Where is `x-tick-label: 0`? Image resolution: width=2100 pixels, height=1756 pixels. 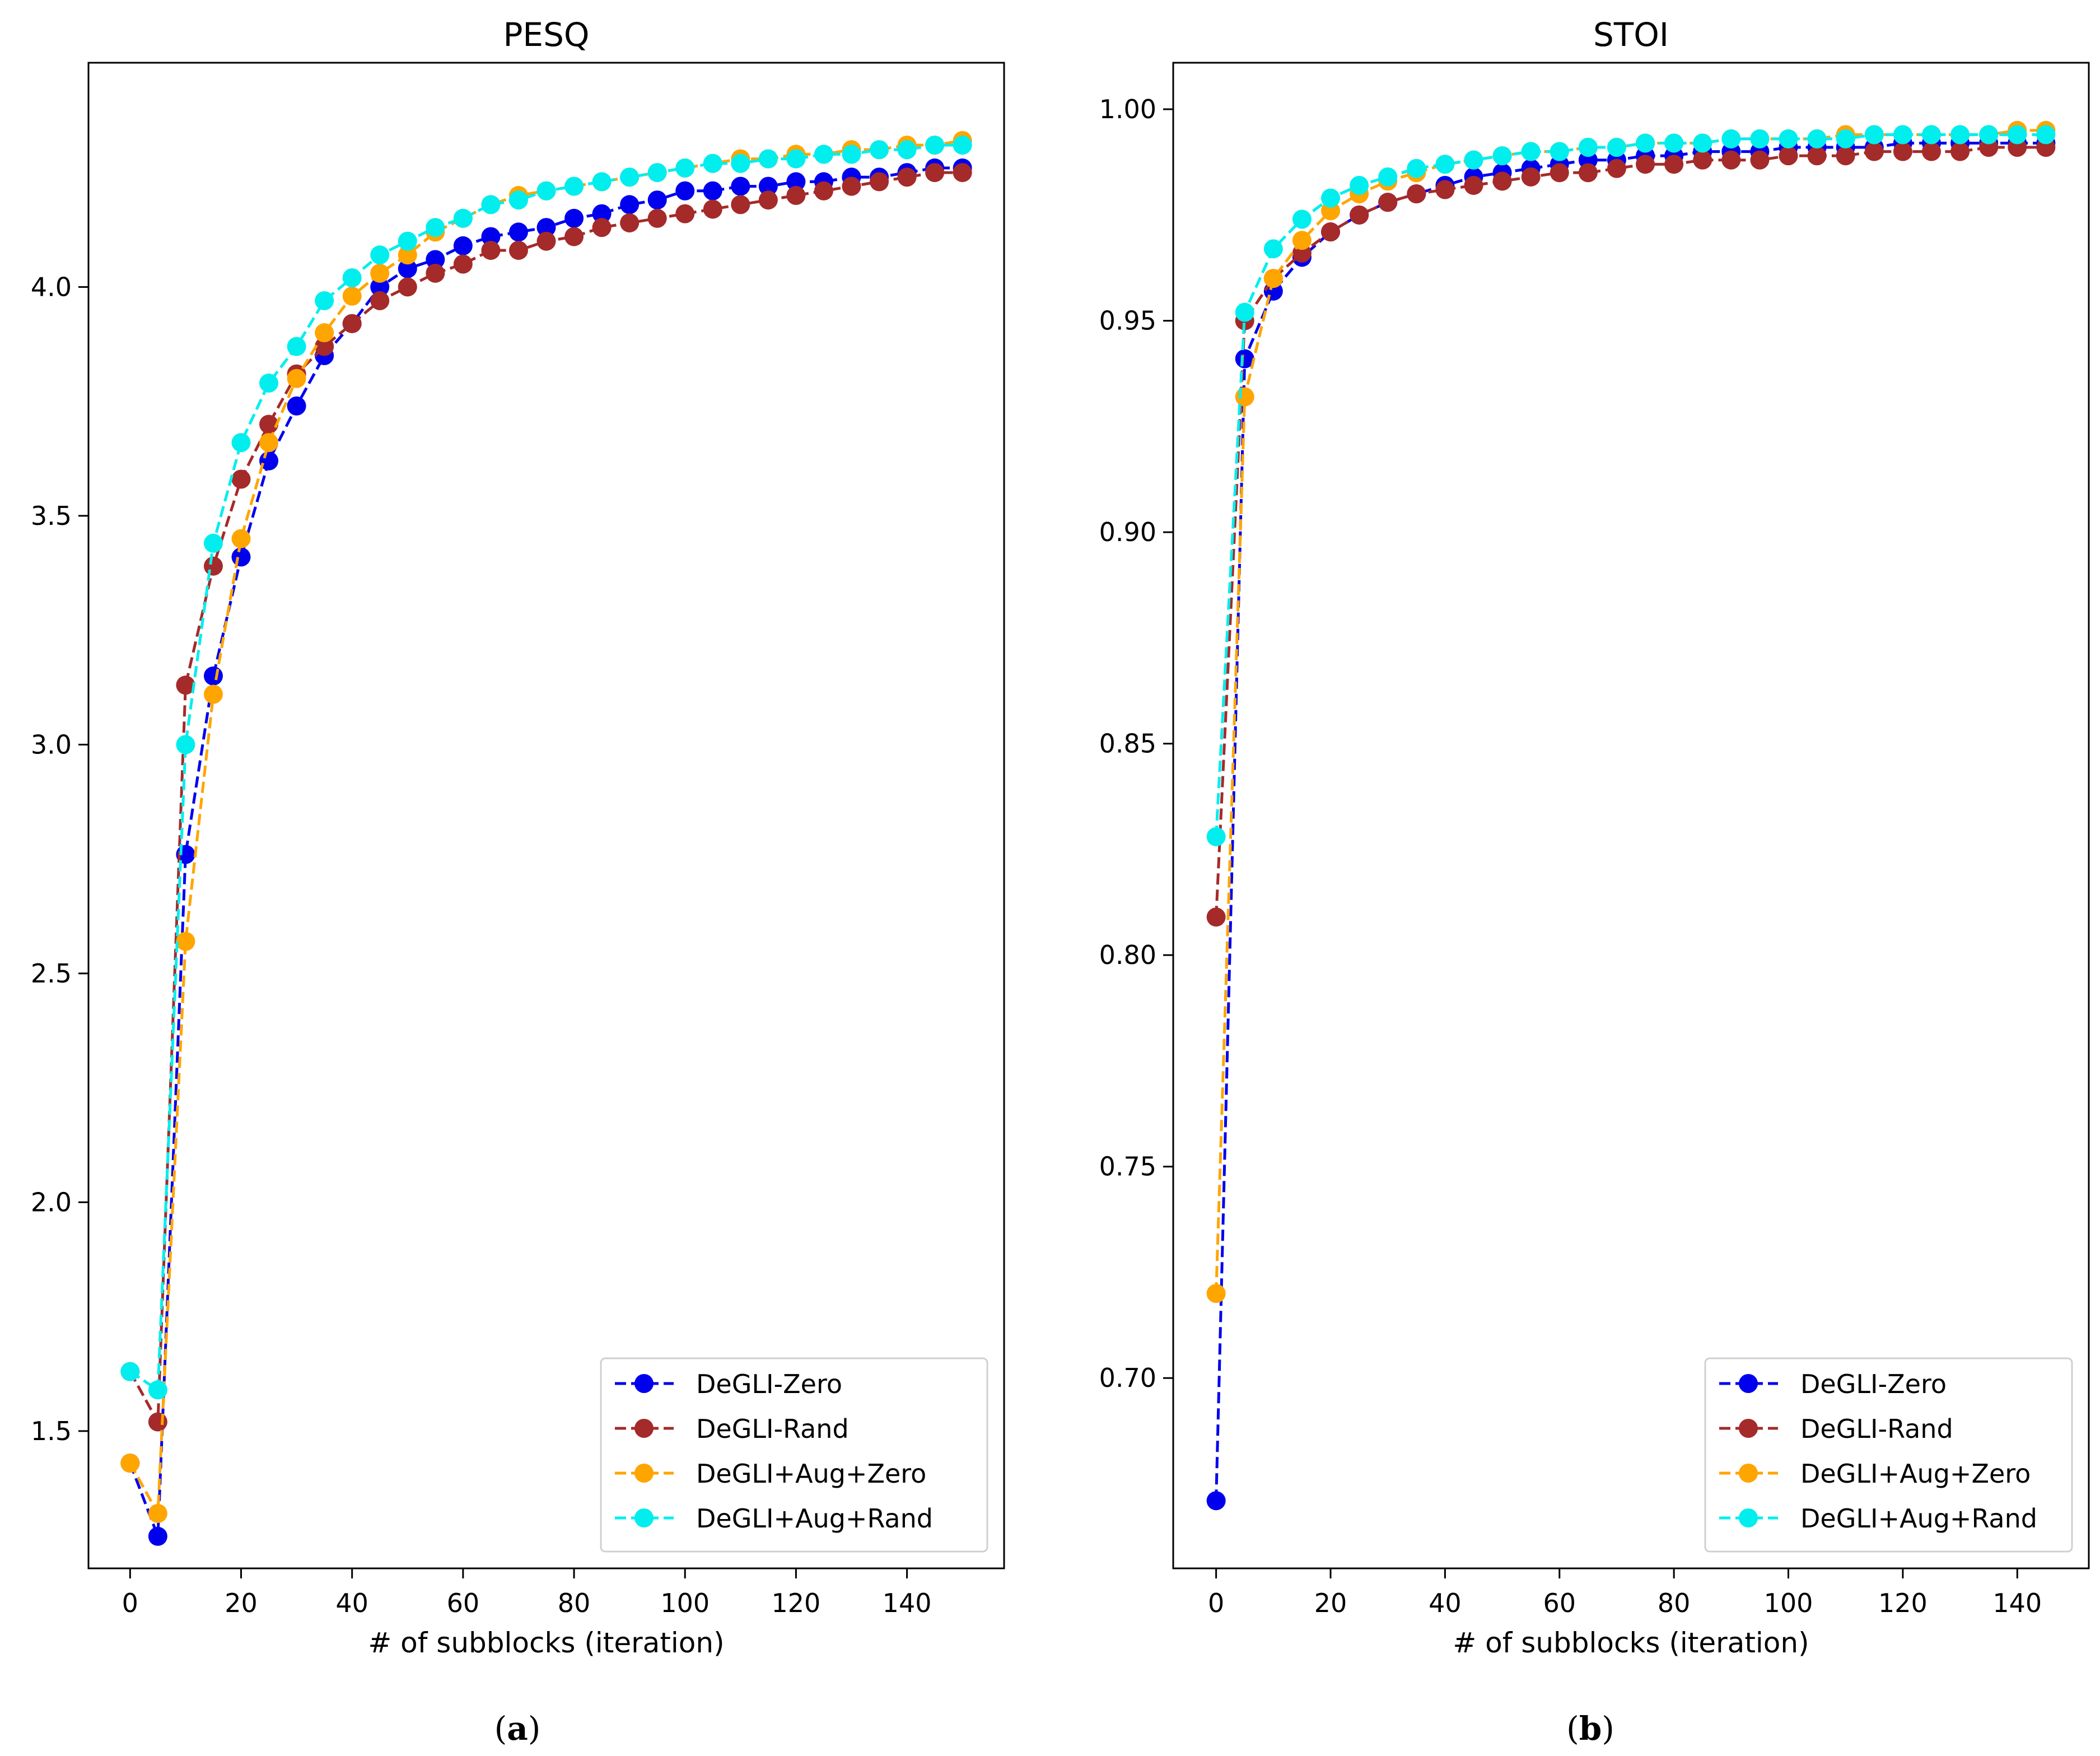
x-tick-label: 0 is located at coordinates (1216, 1603).